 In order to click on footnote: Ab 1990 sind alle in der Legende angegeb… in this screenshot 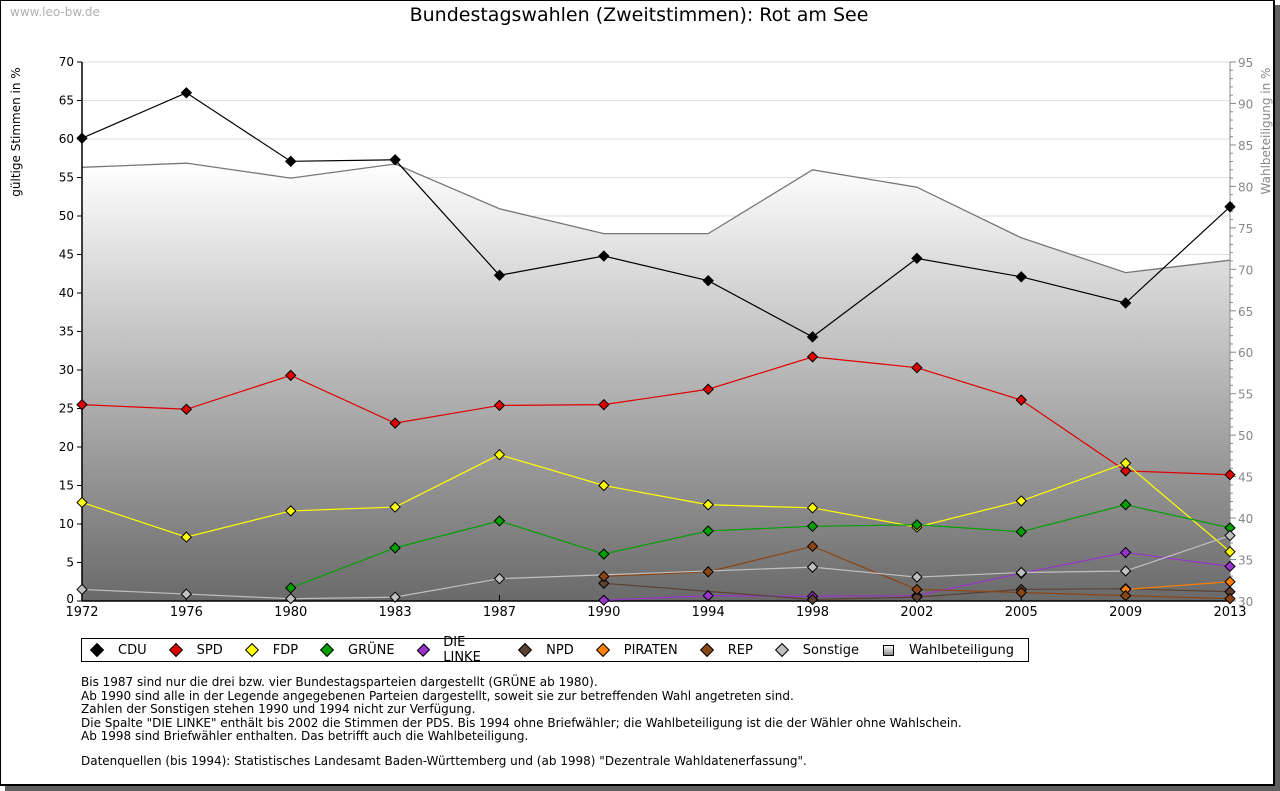, I will do `click(437, 695)`.